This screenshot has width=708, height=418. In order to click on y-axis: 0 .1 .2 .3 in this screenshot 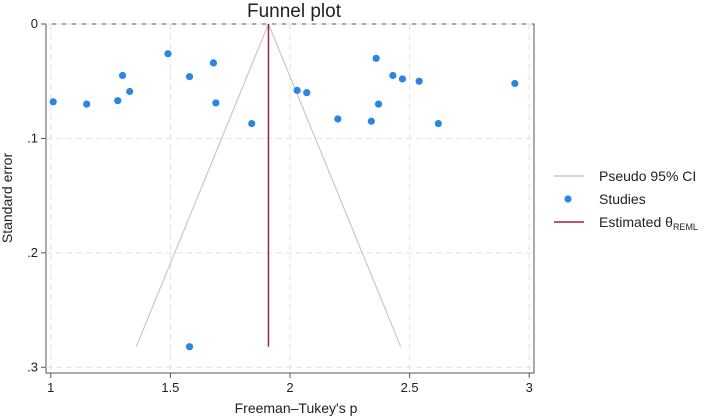, I will do `click(36, 195)`.